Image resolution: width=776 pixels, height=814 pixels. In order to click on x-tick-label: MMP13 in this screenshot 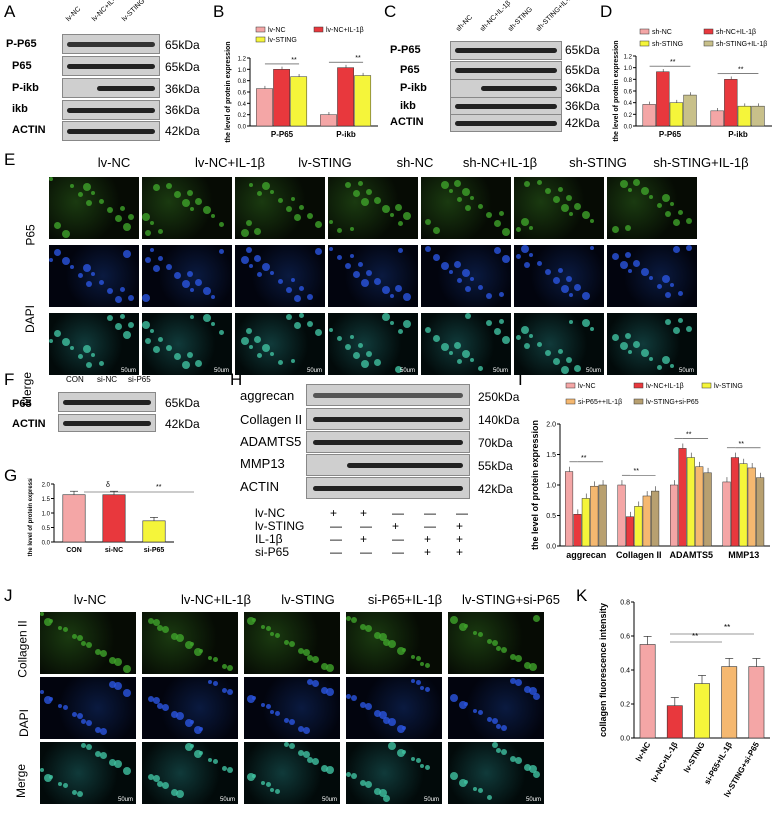, I will do `click(743, 555)`.